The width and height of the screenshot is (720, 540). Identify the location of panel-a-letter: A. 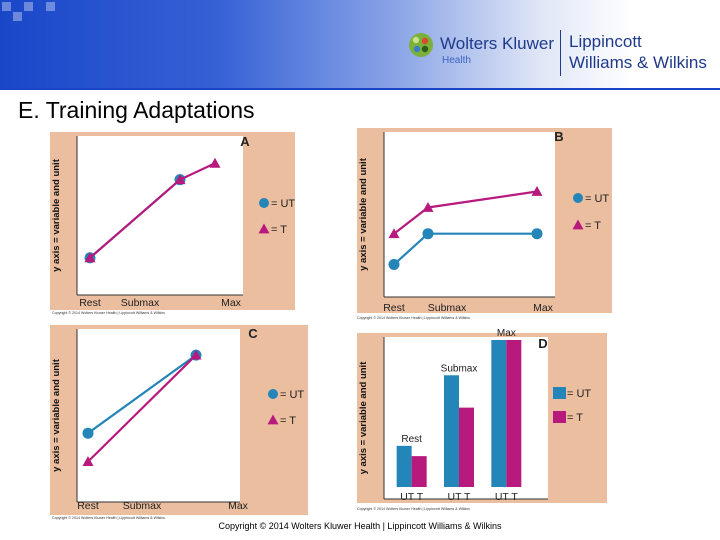
(245, 141).